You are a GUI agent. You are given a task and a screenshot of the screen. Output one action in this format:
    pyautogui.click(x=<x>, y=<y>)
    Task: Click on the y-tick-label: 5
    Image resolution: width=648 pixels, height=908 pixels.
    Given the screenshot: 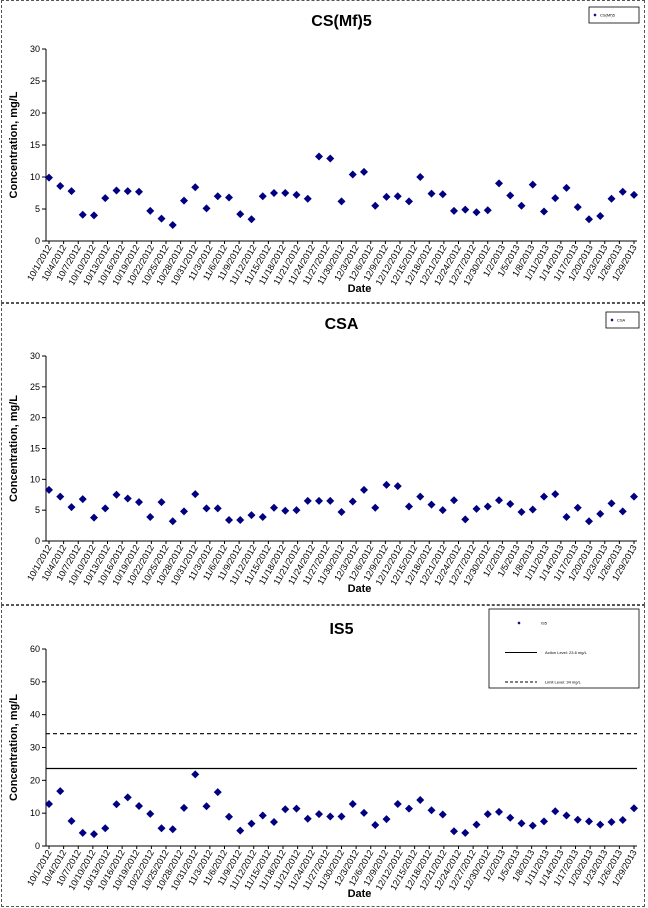 What is the action you would take?
    pyautogui.click(x=37, y=209)
    